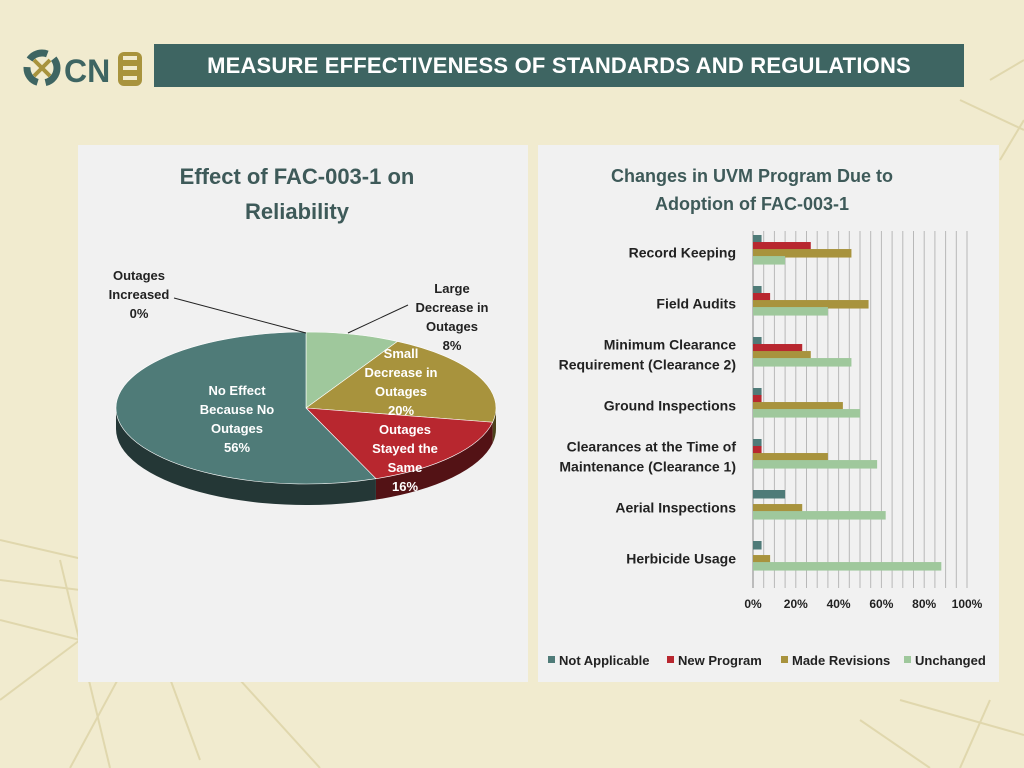 The width and height of the screenshot is (1024, 768). Describe the element at coordinates (796, 604) in the screenshot. I see `x-tick-label-1: 20%` at that location.